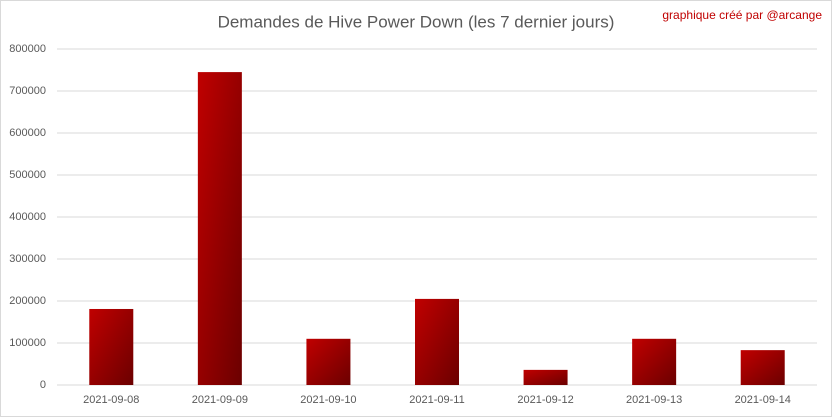 Image resolution: width=832 pixels, height=417 pixels. I want to click on y-tick-label: 500000, so click(27, 175).